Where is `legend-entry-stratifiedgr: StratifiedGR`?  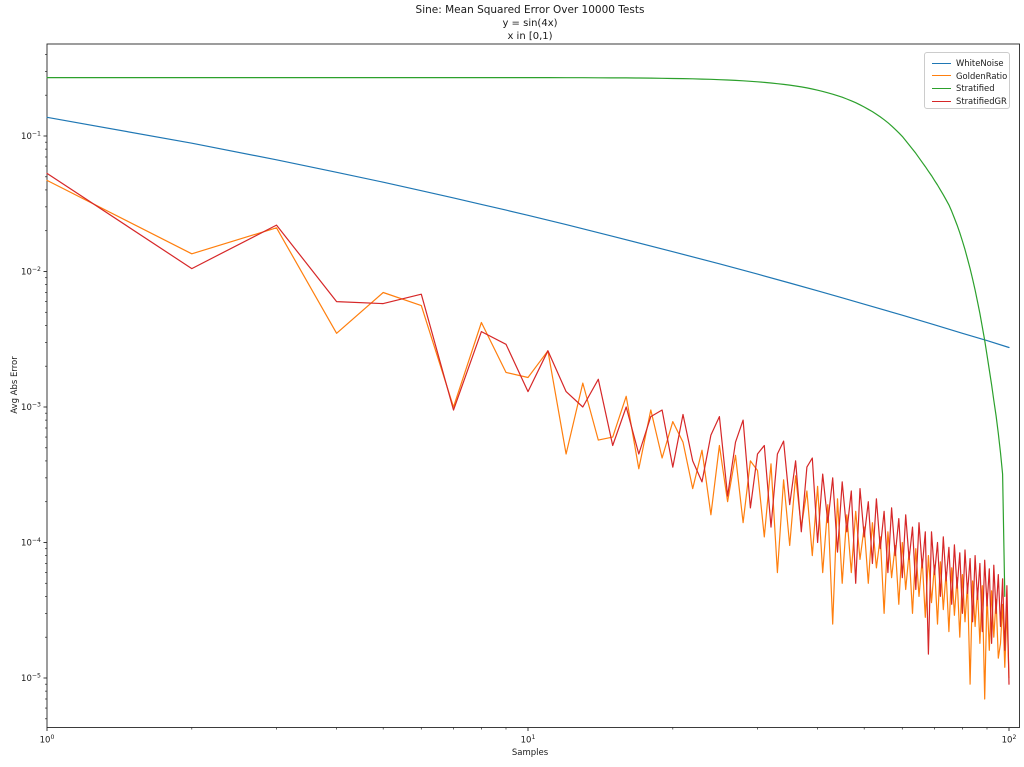
legend-entry-stratifiedgr: StratifiedGR is located at coordinates (970, 101).